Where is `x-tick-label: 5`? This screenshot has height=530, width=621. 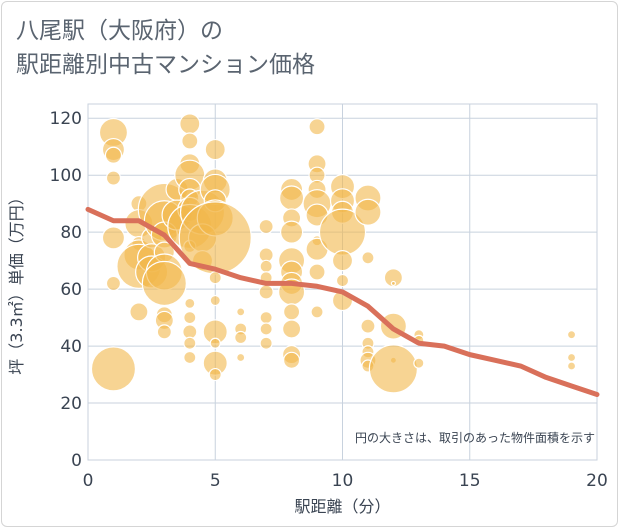 x-tick-label: 5 is located at coordinates (215, 481).